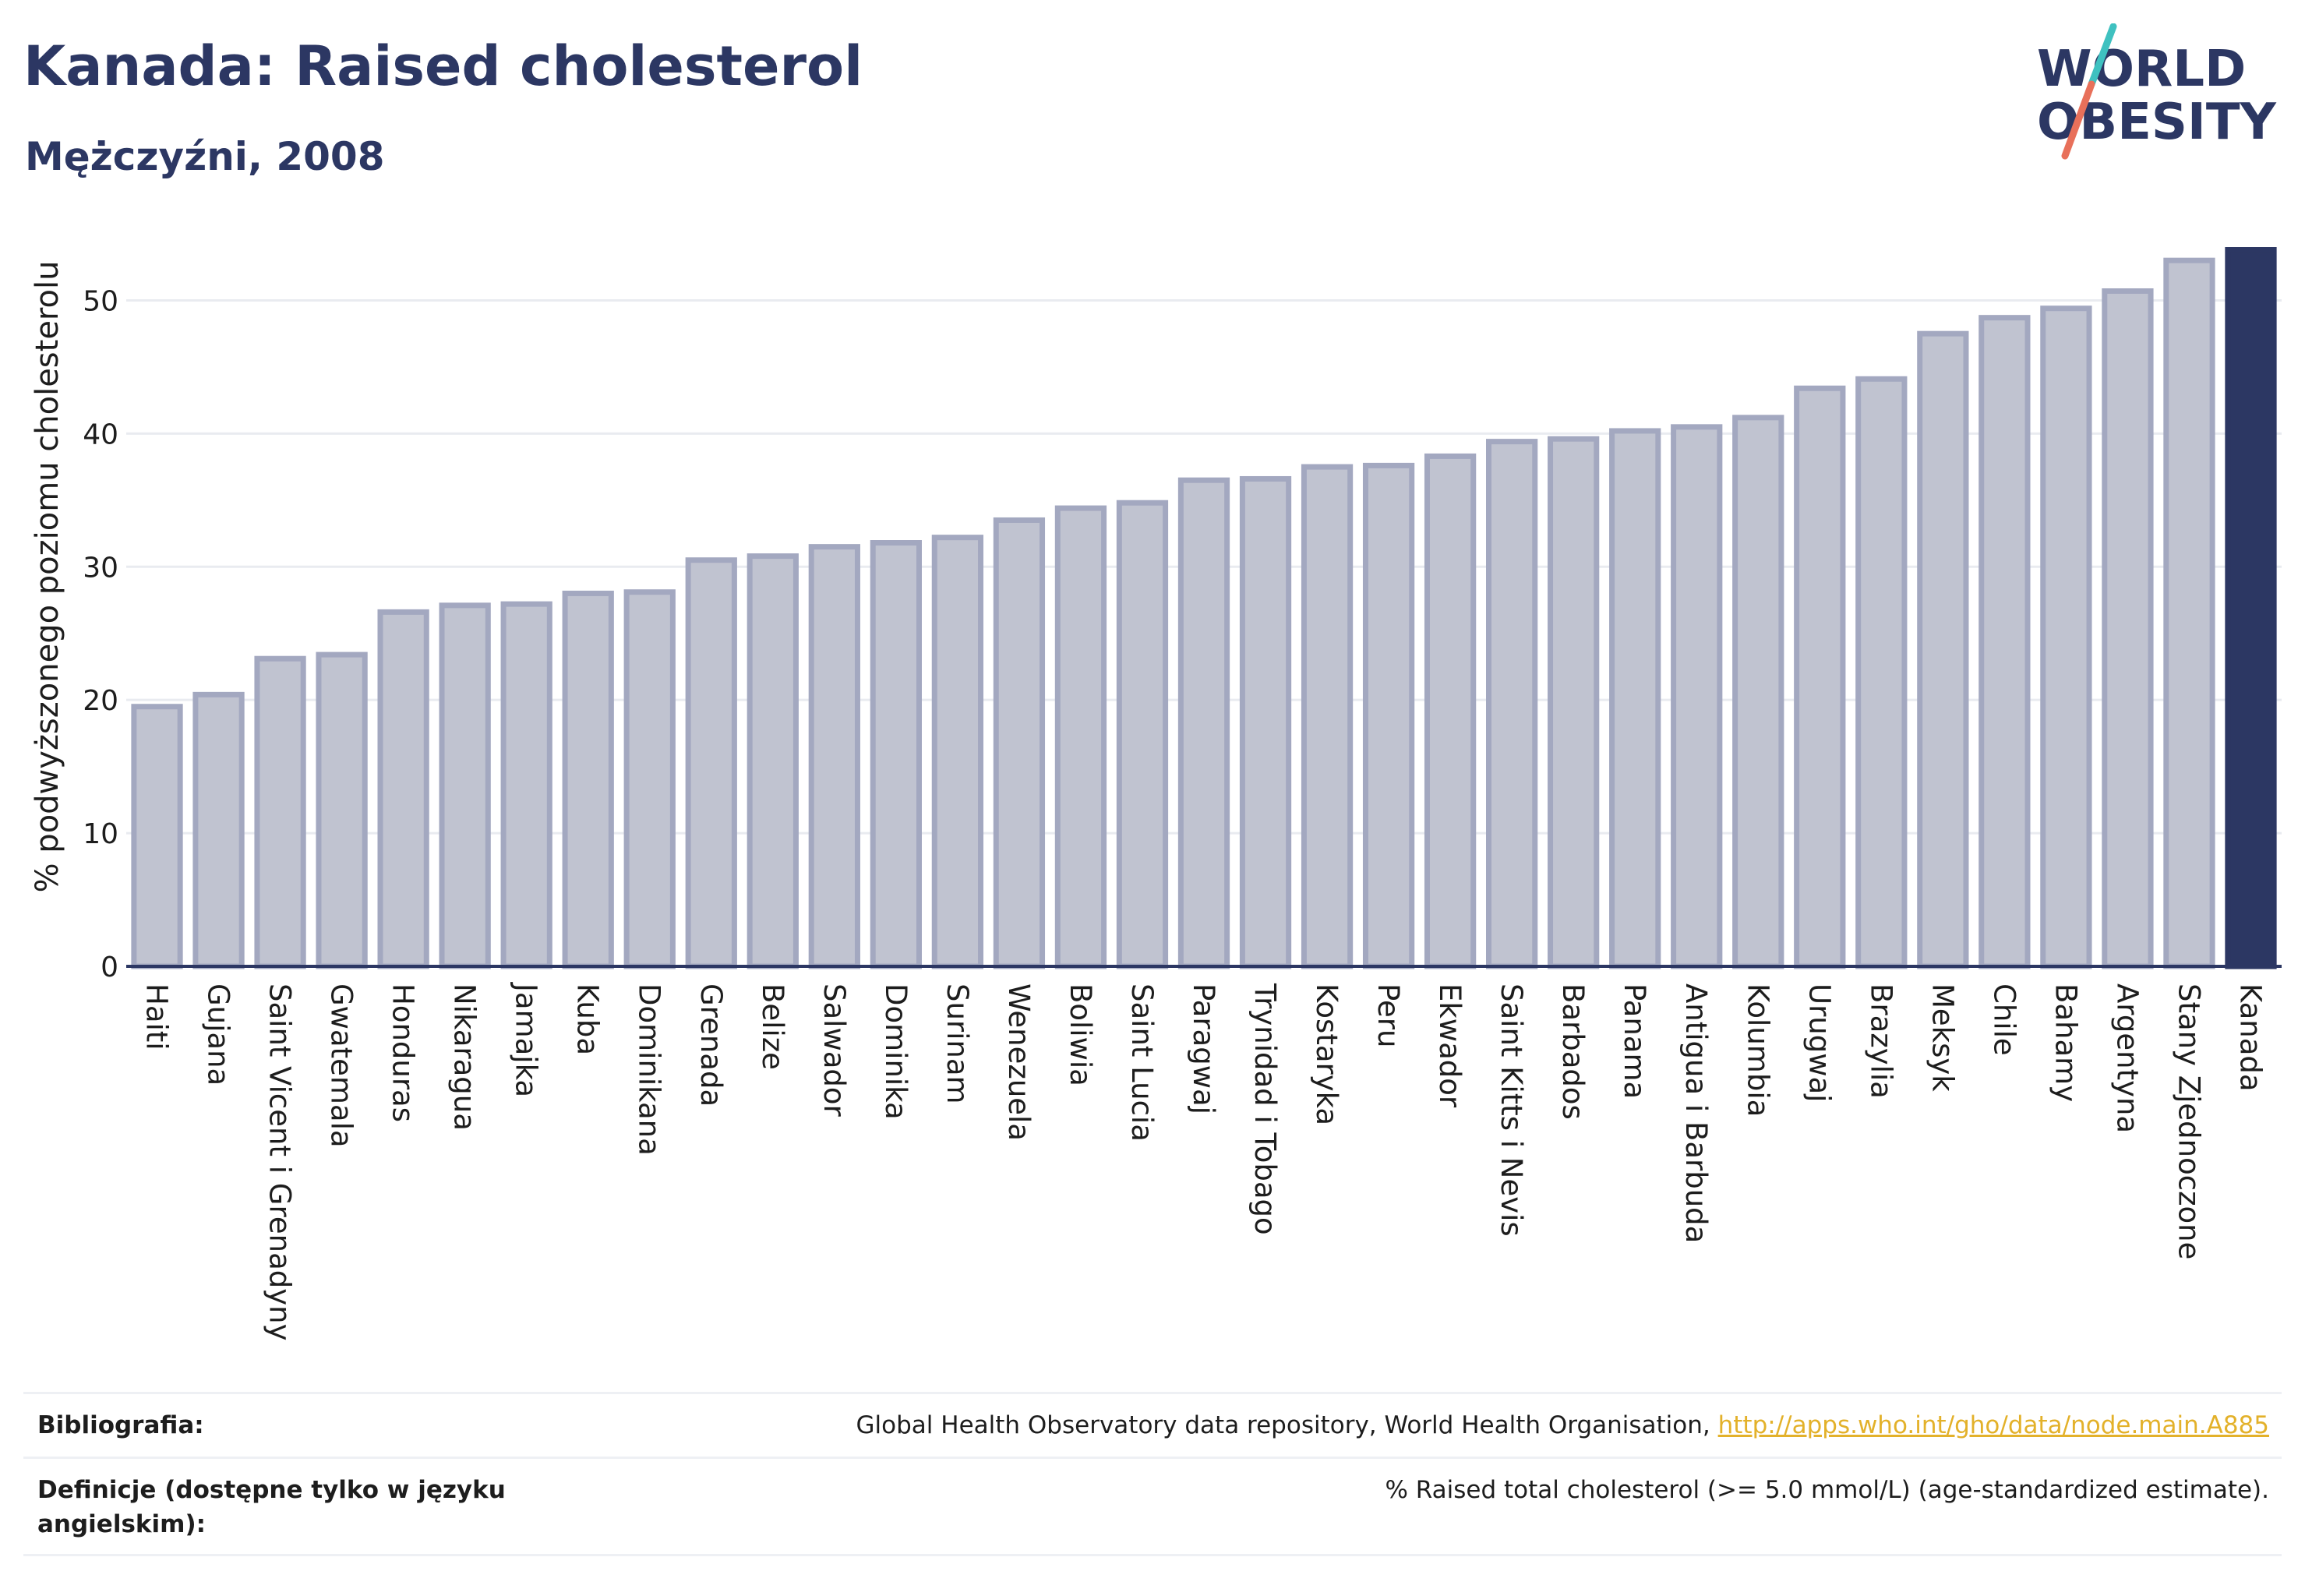 The image size is (2305, 1596). I want to click on x-tick-label: Wenezuela, so click(1019, 1062).